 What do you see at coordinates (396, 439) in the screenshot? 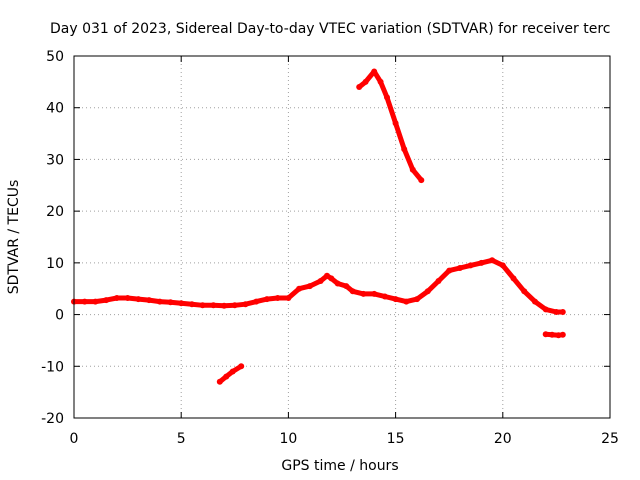
I see `x-tick-label: 15` at bounding box center [396, 439].